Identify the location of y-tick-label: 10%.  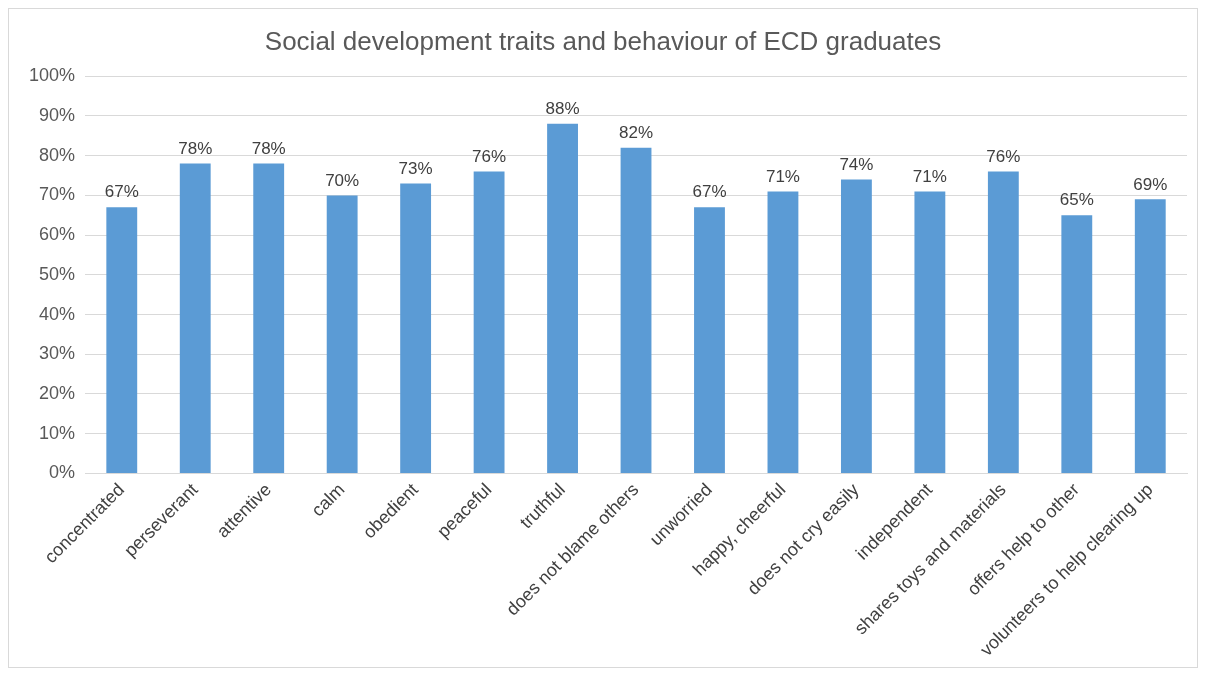
(57, 432).